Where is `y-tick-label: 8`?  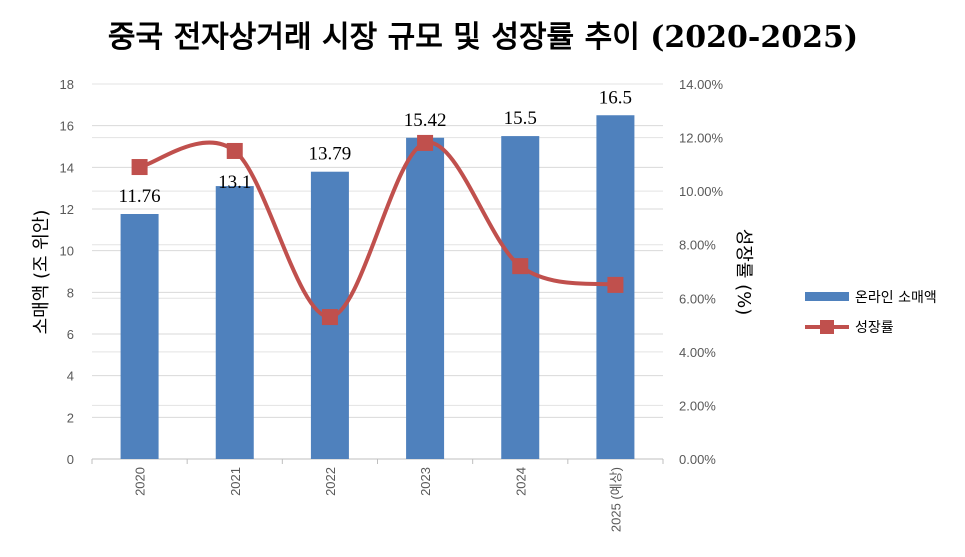 y-tick-label: 8 is located at coordinates (70, 292).